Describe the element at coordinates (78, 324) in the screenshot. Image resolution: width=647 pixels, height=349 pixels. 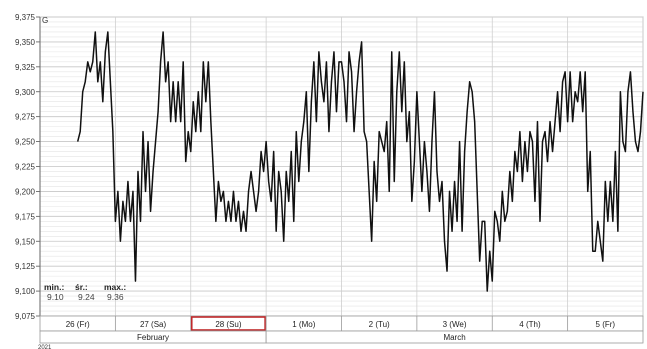
I see `day-label: 26 (Fr)` at that location.